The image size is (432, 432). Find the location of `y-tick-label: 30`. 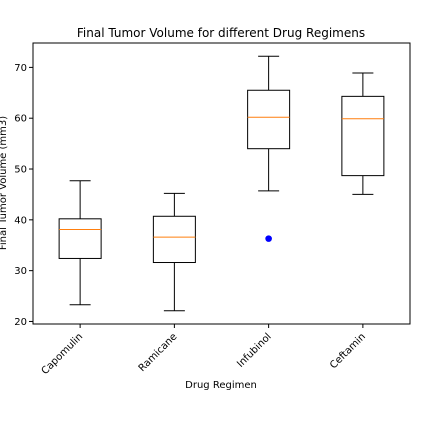

y-tick-label: 30 is located at coordinates (20, 271).